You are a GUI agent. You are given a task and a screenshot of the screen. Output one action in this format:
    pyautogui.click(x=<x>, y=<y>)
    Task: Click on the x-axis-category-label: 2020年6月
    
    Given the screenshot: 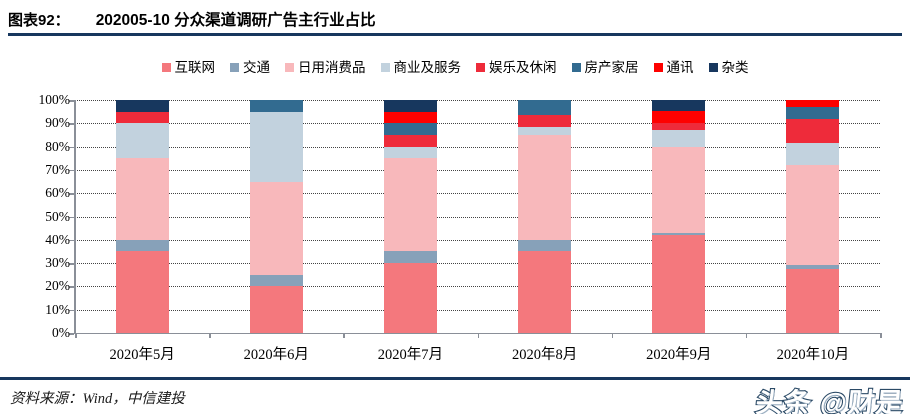 What is the action you would take?
    pyautogui.click(x=276, y=355)
    